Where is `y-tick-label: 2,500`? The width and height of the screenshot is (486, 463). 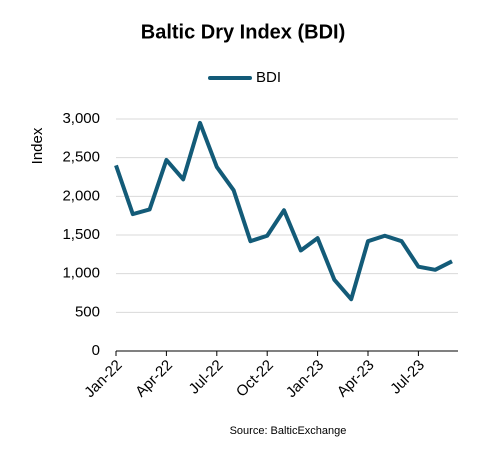
y-tick-label: 2,500 is located at coordinates (81, 157).